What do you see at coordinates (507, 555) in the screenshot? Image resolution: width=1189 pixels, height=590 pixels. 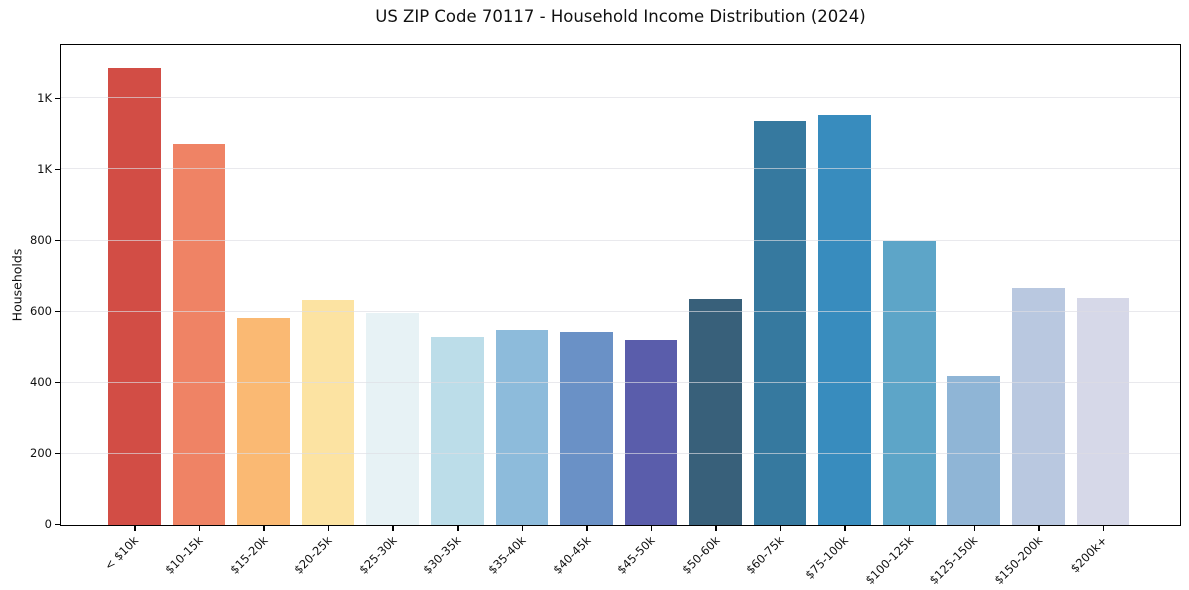 I see `x-tick-label: $35-40k` at bounding box center [507, 555].